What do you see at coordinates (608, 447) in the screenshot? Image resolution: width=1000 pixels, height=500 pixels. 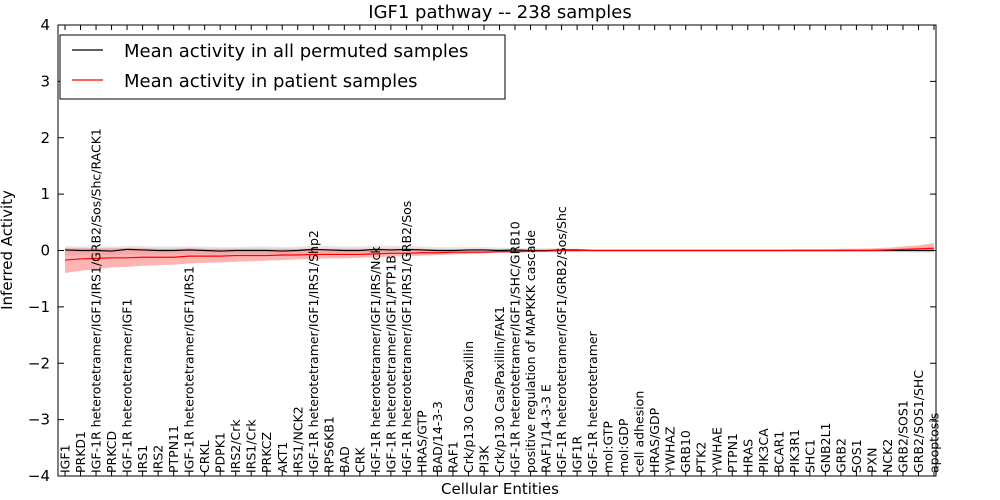 I see `category-label: mol:GTP` at bounding box center [608, 447].